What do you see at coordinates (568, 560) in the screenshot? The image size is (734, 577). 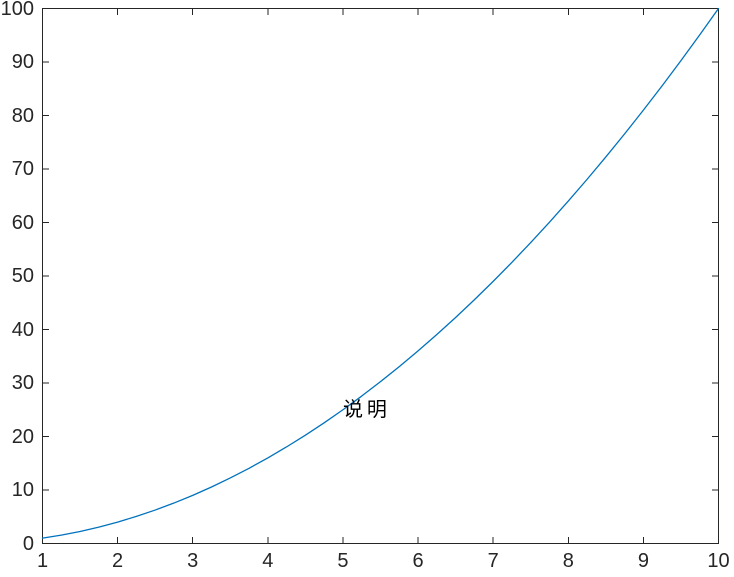 I see `x-tick-label: 8` at bounding box center [568, 560].